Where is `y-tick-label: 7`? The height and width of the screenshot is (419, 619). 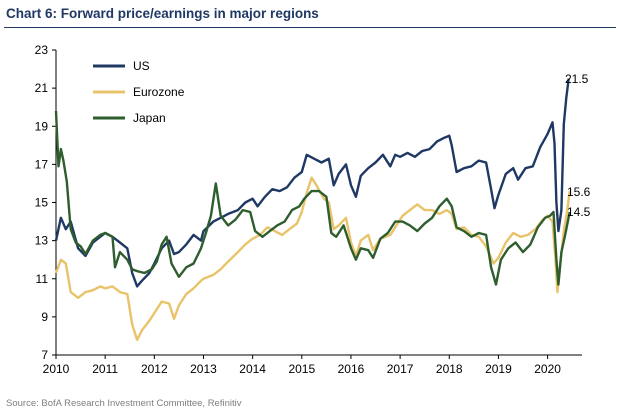 y-tick-label: 7 is located at coordinates (44, 355).